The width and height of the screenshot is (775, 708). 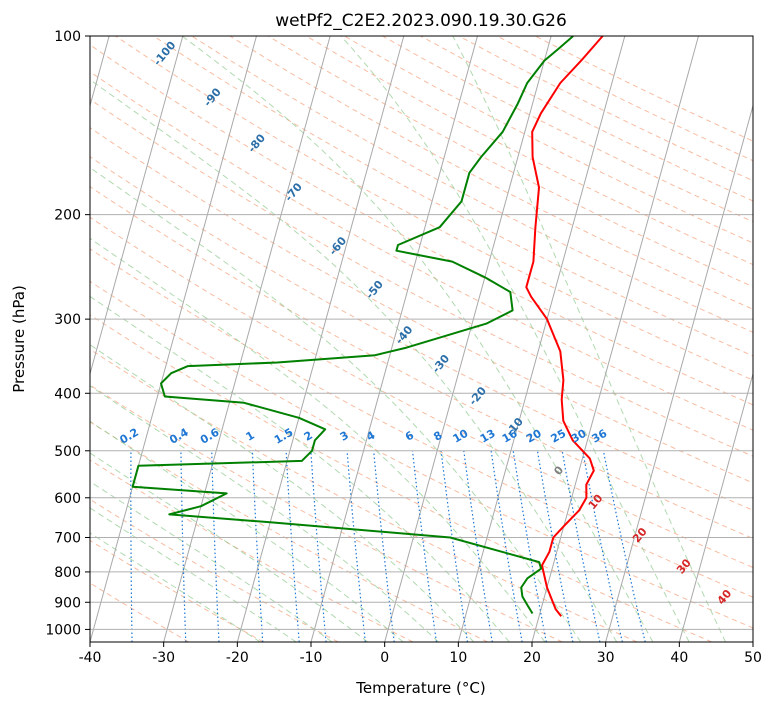 What do you see at coordinates (564, 326) in the screenshot?
I see `temperature-line` at bounding box center [564, 326].